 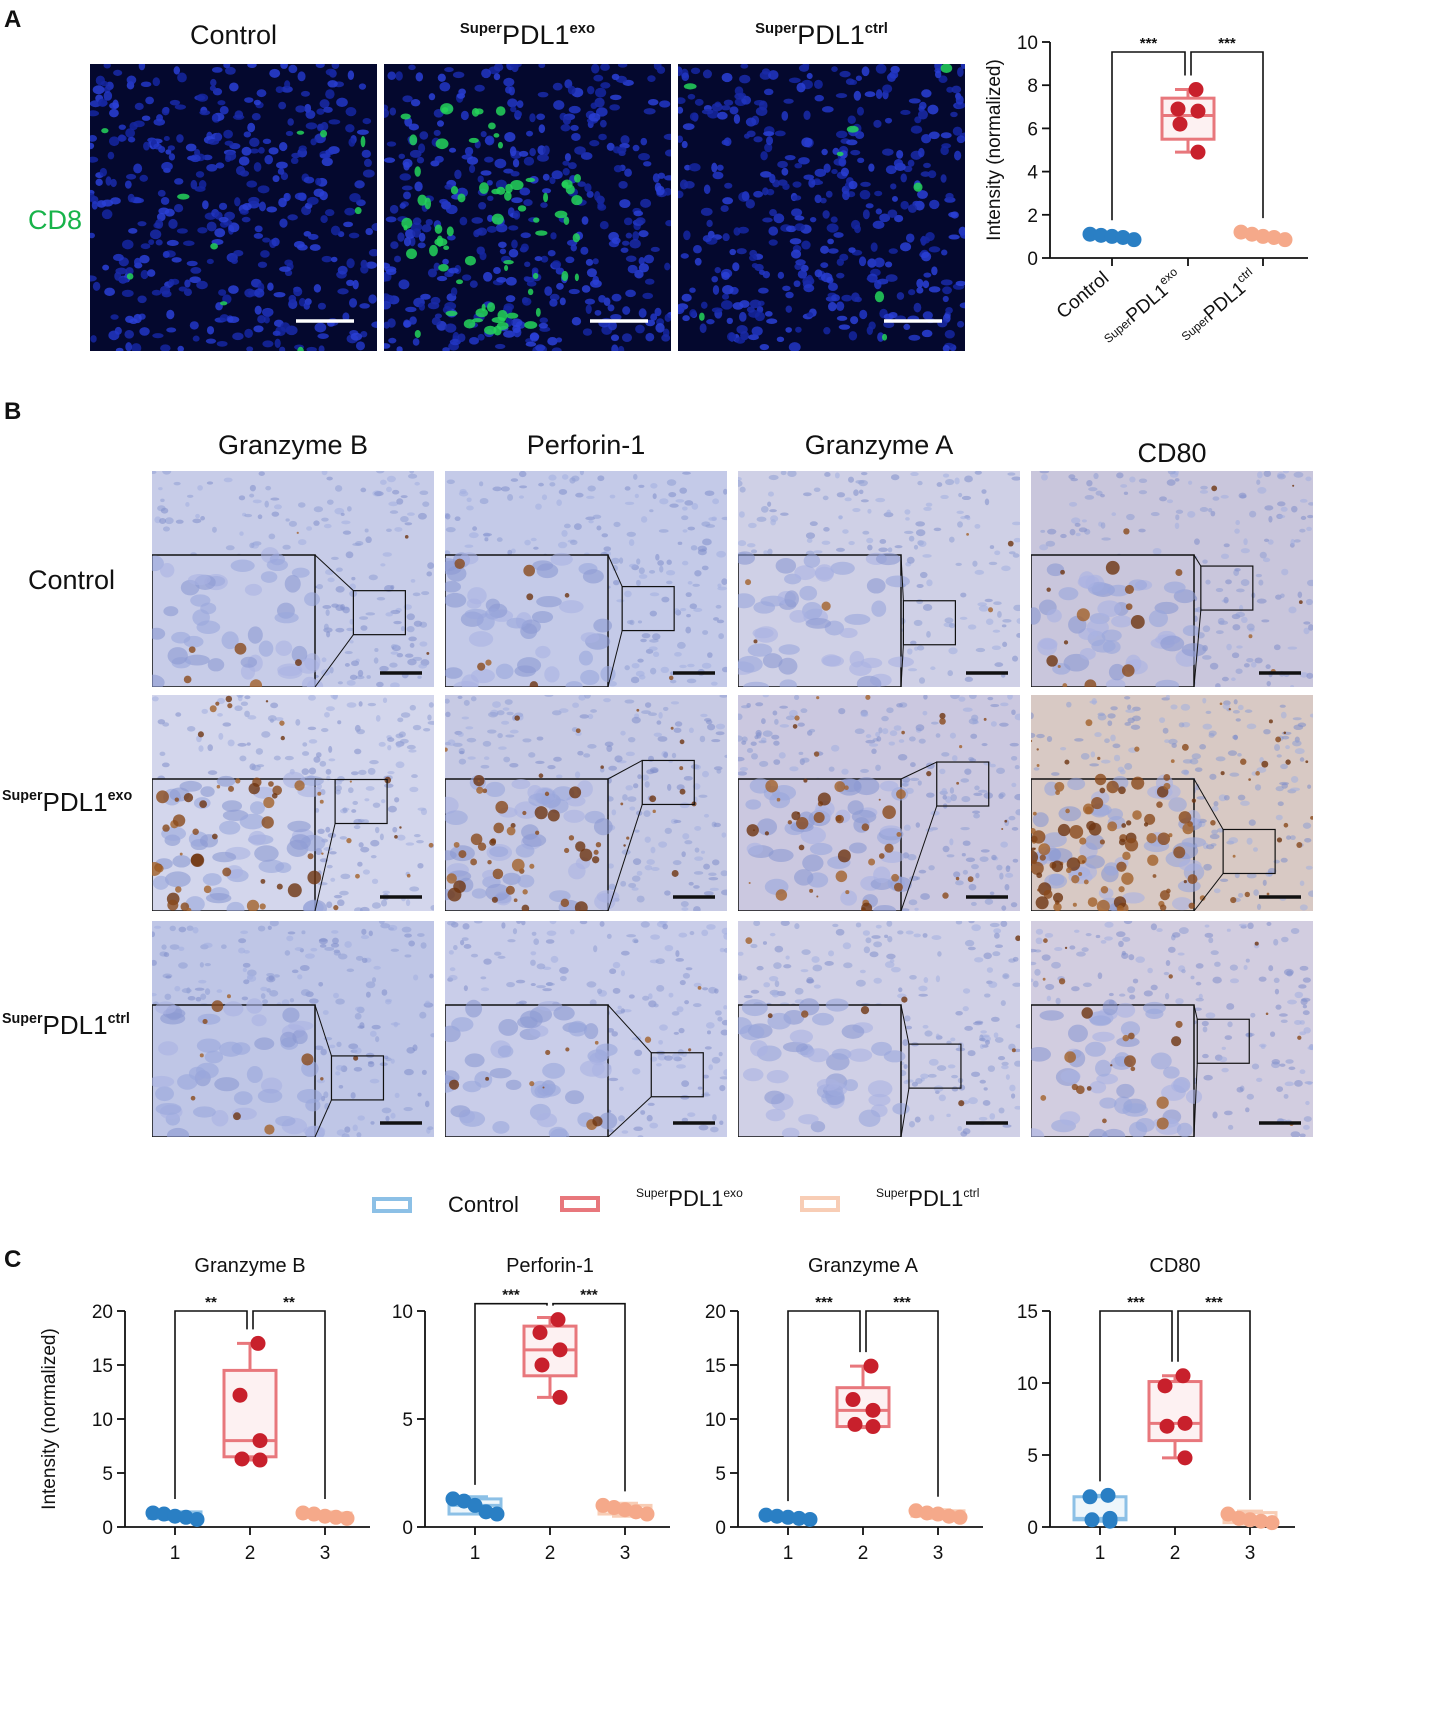 What do you see at coordinates (102, 1312) in the screenshot?
I see `y-tick-label: 20` at bounding box center [102, 1312].